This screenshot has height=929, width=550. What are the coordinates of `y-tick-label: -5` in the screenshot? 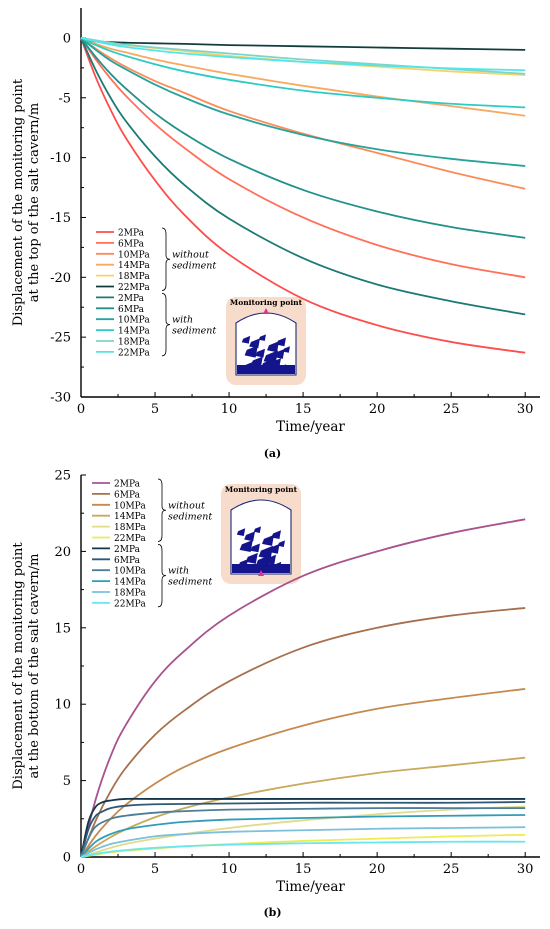 It's located at (64, 98).